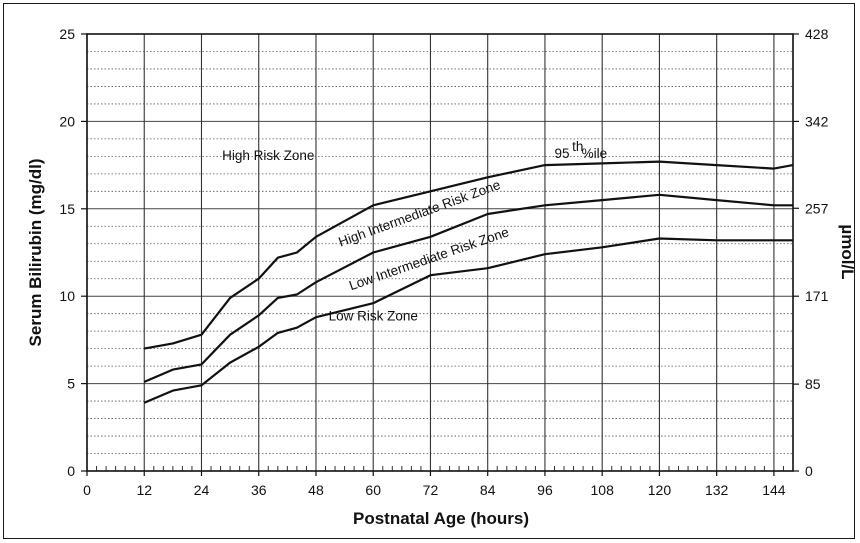 This screenshot has height=543, width=860. I want to click on y-tick-label: 0, so click(71, 471).